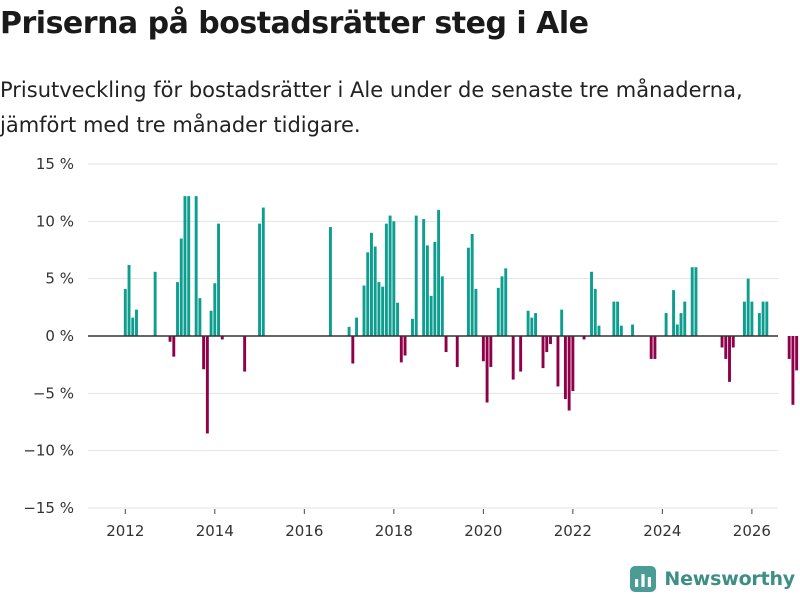 The image size is (800, 600). Describe the element at coordinates (573, 531) in the screenshot. I see `x-tick-label: 2022` at that location.